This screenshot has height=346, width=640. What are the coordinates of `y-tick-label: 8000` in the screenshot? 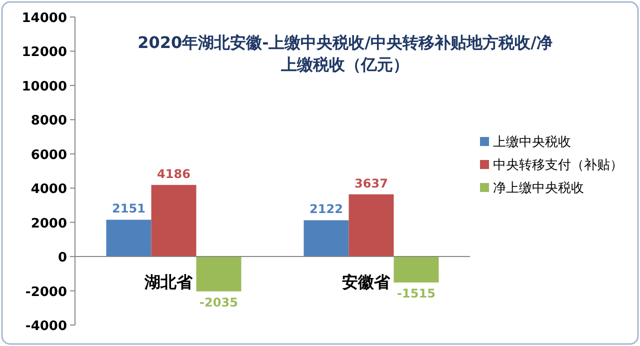 It's located at (48, 121).